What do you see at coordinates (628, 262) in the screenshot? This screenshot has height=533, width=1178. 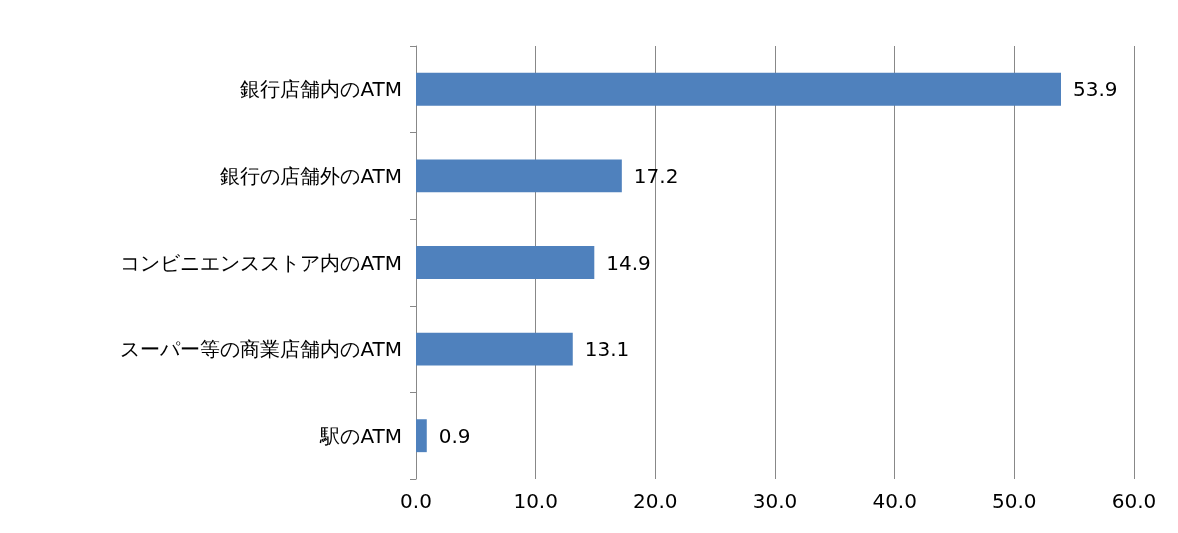 I see `data-label: 14.9` at bounding box center [628, 262].